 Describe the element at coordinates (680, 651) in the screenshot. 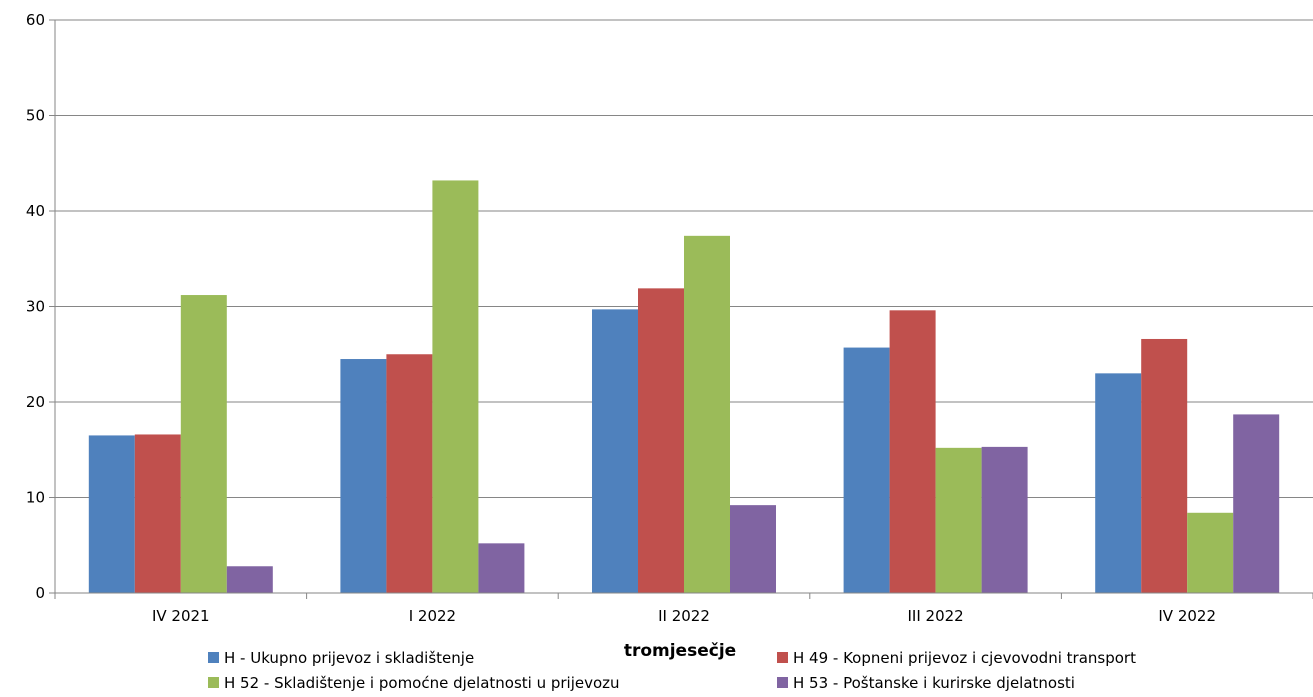

I see `x-axis-title: tromjesečje` at that location.